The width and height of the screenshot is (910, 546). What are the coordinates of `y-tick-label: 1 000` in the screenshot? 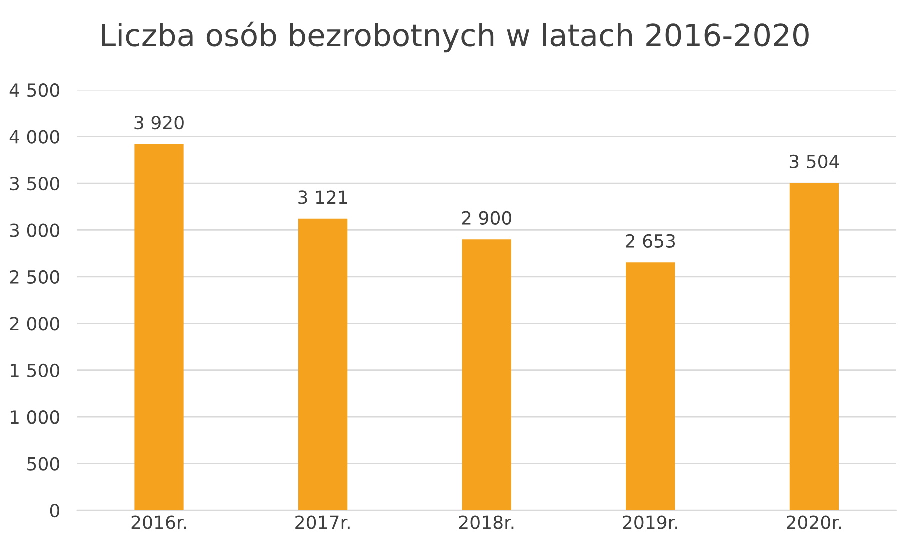 It's located at (35, 417).